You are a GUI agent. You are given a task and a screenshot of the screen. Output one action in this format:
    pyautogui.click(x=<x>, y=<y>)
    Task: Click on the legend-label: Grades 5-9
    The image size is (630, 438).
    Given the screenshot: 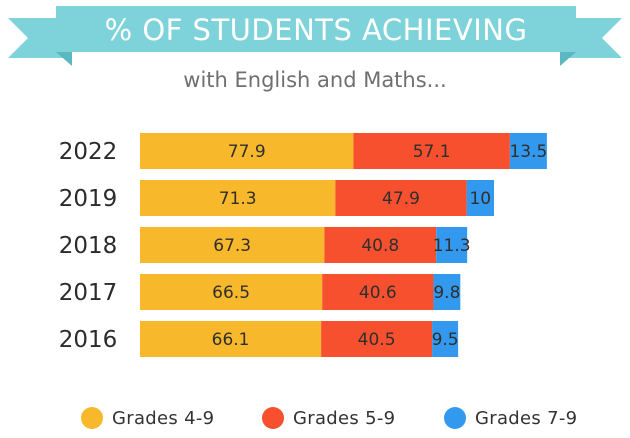 What is the action you would take?
    pyautogui.click(x=344, y=418)
    